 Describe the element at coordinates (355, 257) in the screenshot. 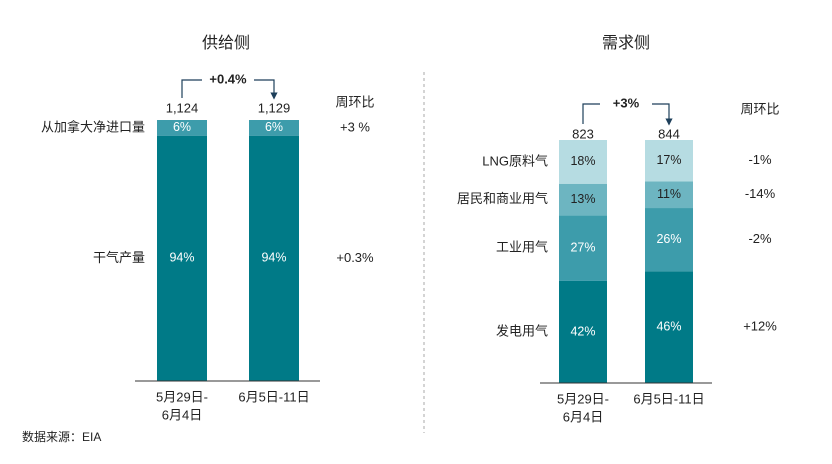

I see `wow-value: +0.3%` at that location.